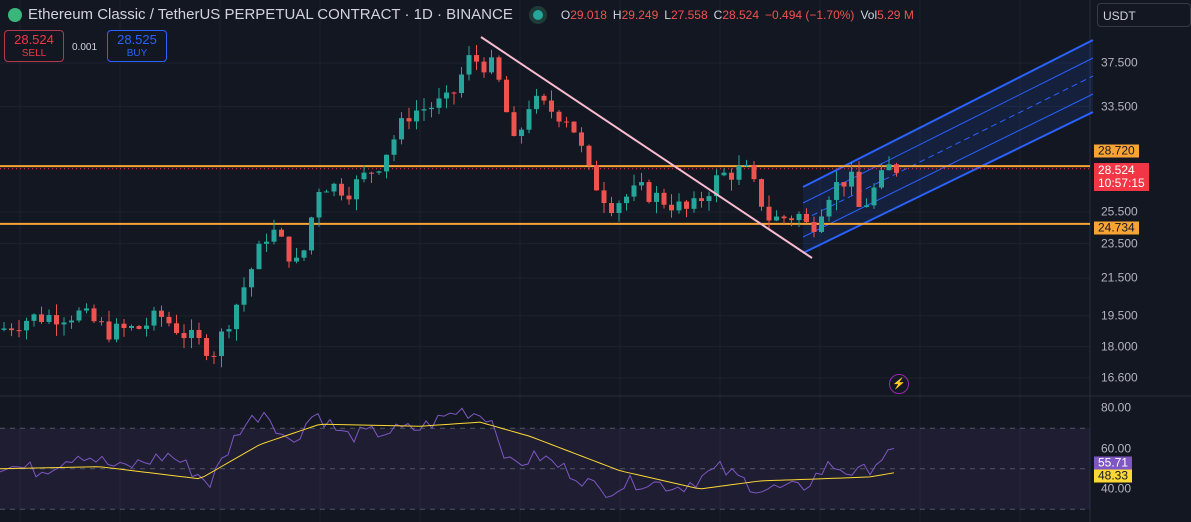  I want to click on market-status-icon, so click(537, 14).